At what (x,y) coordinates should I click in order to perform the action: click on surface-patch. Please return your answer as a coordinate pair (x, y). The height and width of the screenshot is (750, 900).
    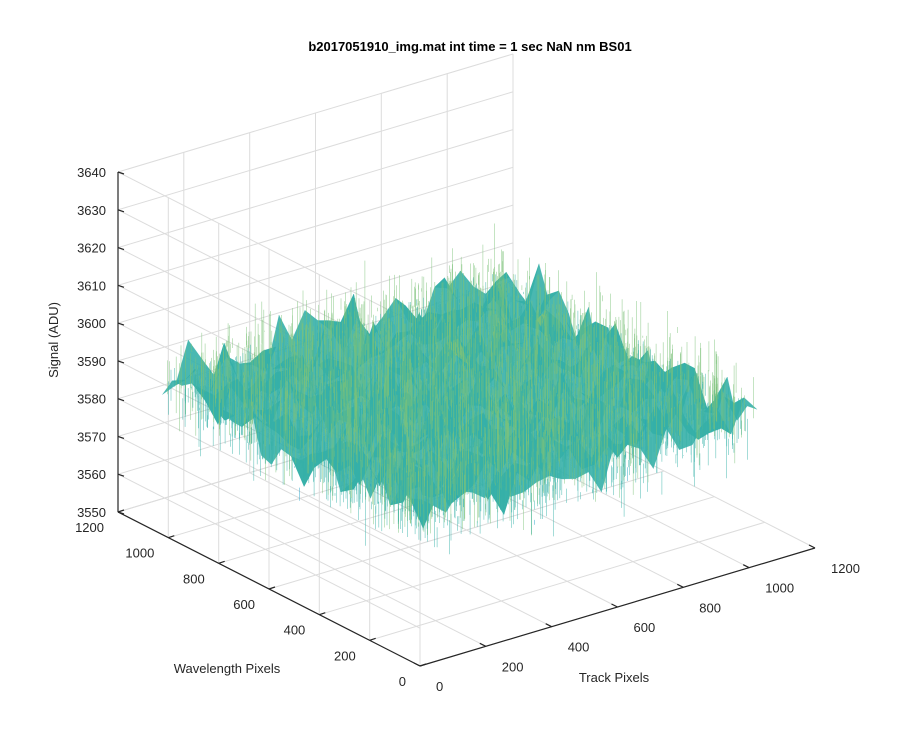
    Looking at the image, I should click on (745, 403).